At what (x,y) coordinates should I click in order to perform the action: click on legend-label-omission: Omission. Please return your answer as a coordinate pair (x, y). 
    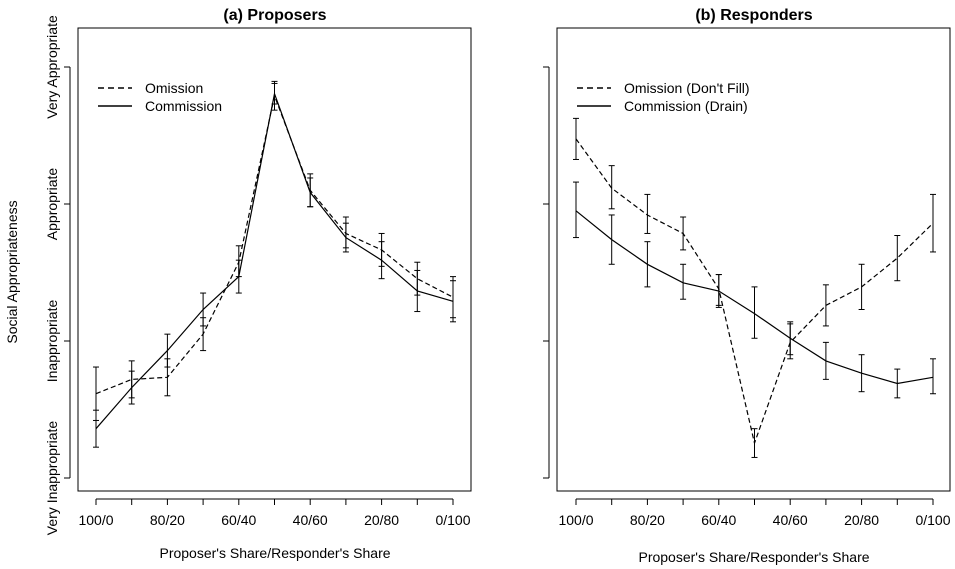
    Looking at the image, I should click on (174, 88).